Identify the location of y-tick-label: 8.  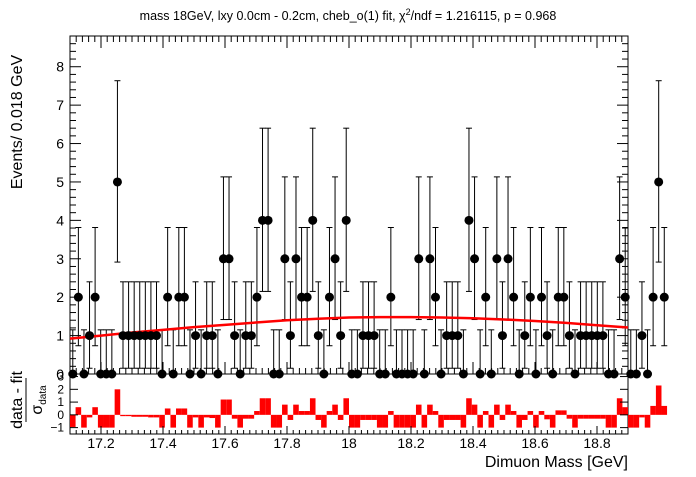
(60, 67).